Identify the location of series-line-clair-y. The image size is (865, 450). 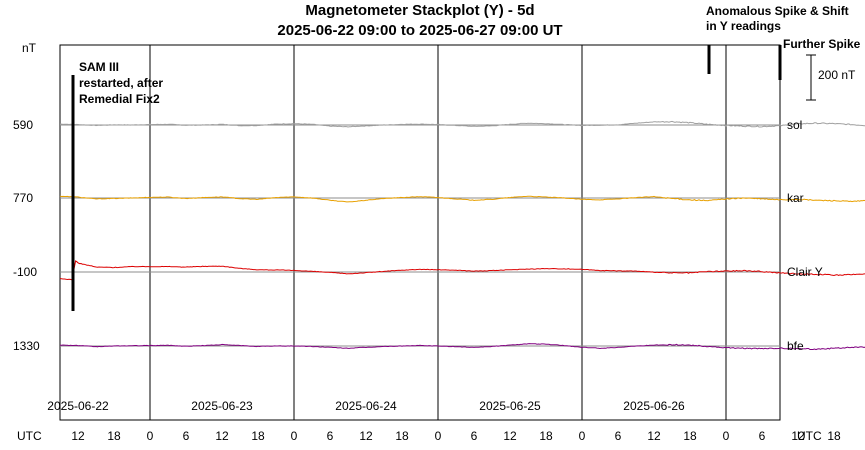
(462, 270).